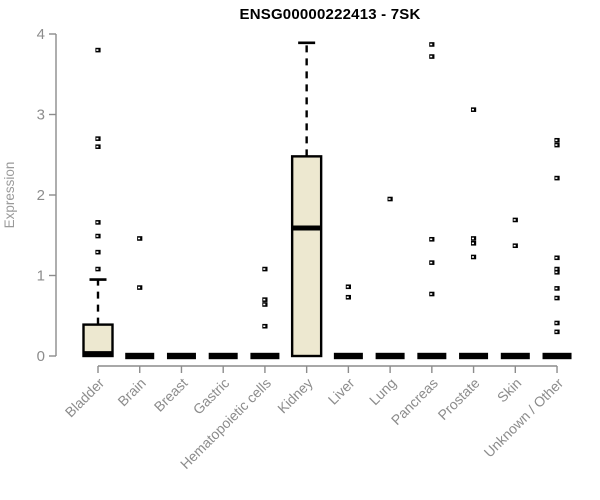 This screenshot has width=600, height=500. I want to click on y-tick-label: 4, so click(41, 34).